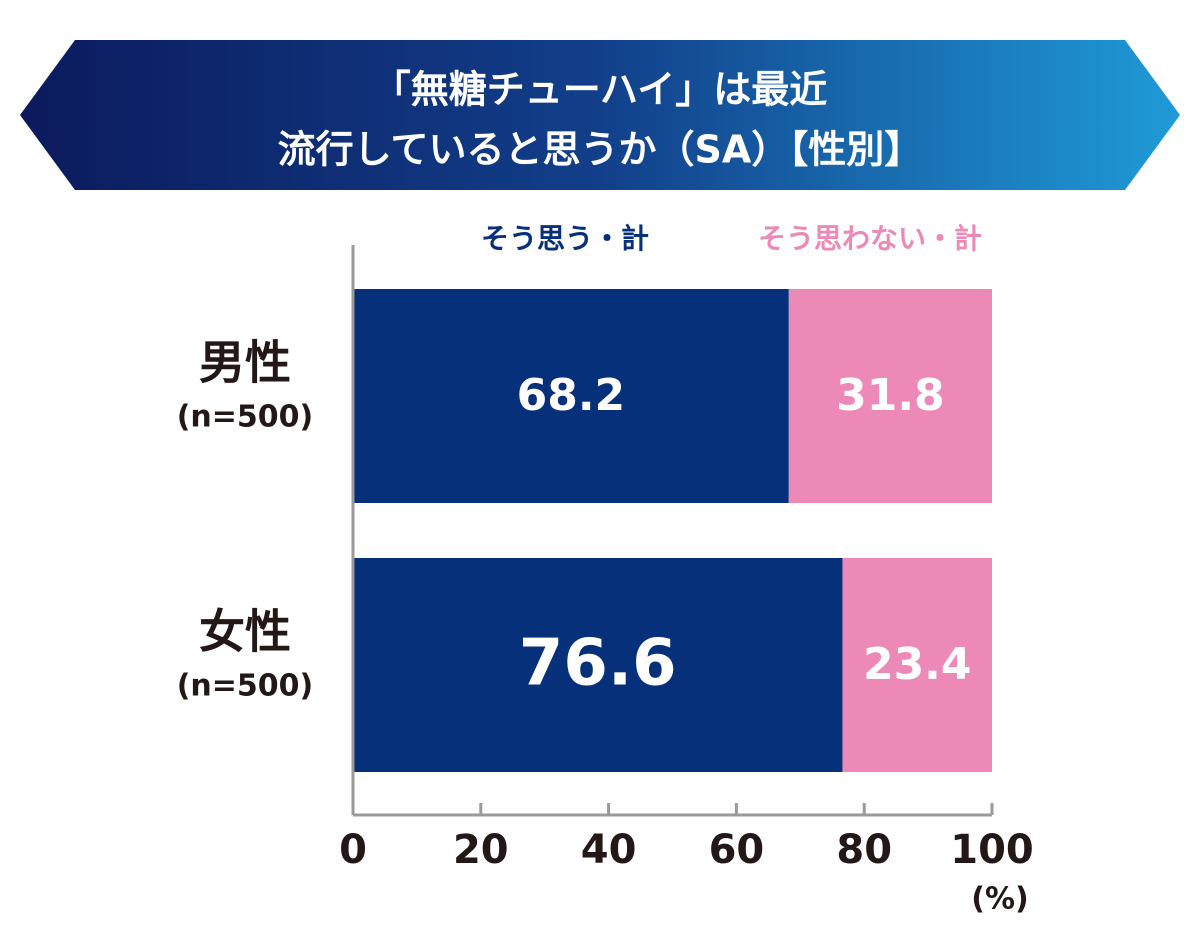 The height and width of the screenshot is (936, 1200). Describe the element at coordinates (245, 632) in the screenshot. I see `category-label: 女性` at that location.